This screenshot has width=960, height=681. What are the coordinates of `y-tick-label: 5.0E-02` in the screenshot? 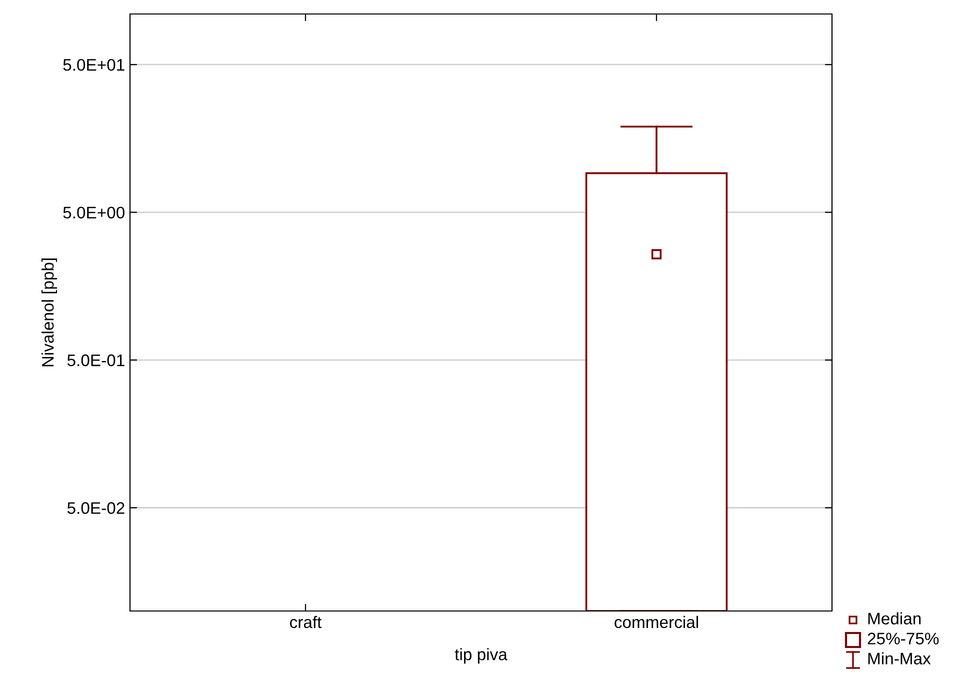 It's located at (95, 508).